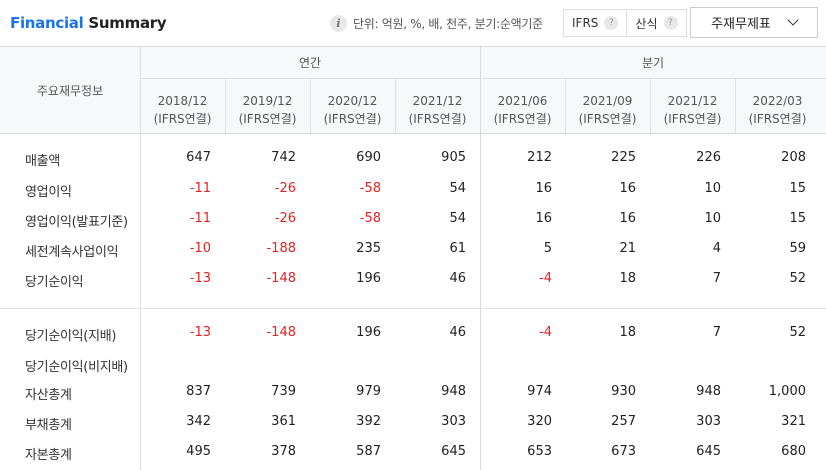 The width and height of the screenshot is (826, 470). What do you see at coordinates (281, 248) in the screenshot?
I see `table-cell: -188` at bounding box center [281, 248].